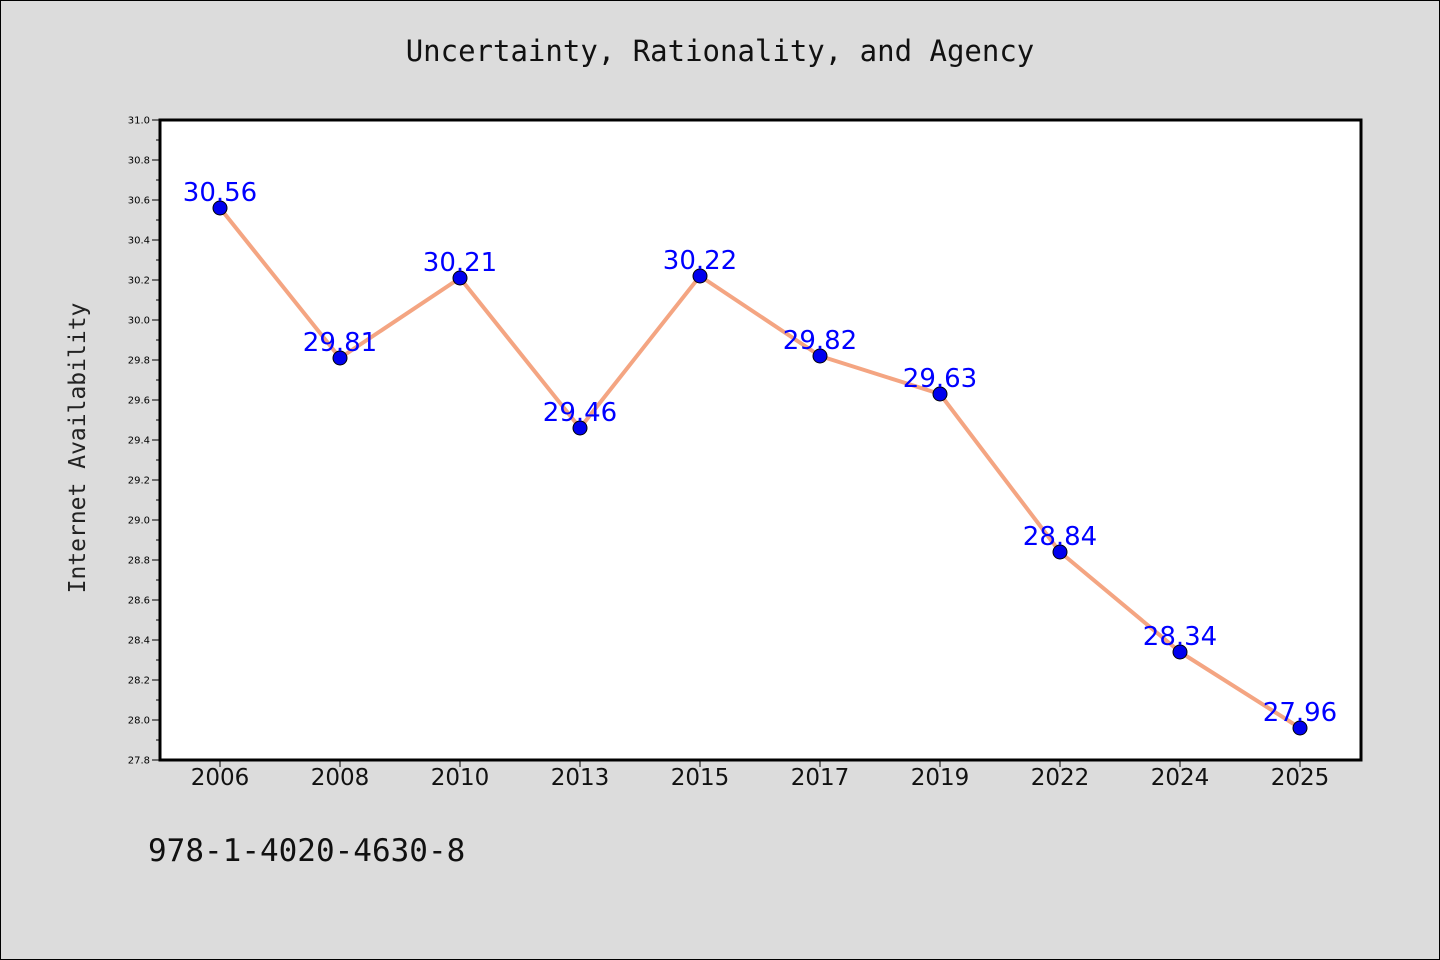 Image resolution: width=1440 pixels, height=960 pixels. Describe the element at coordinates (139, 561) in the screenshot. I see `y-tick-label: 28.8` at that location.